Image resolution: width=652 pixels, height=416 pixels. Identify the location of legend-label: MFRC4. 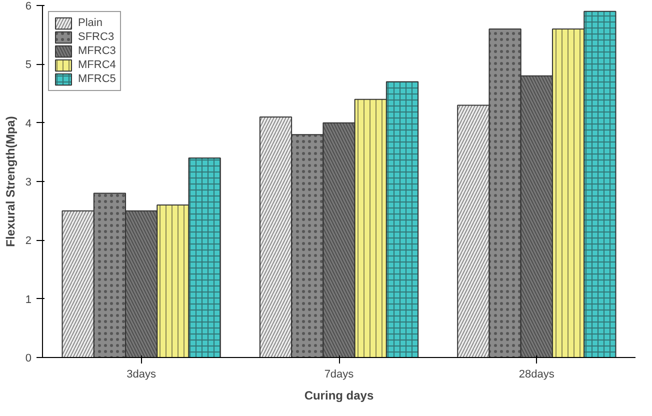
(97, 65).